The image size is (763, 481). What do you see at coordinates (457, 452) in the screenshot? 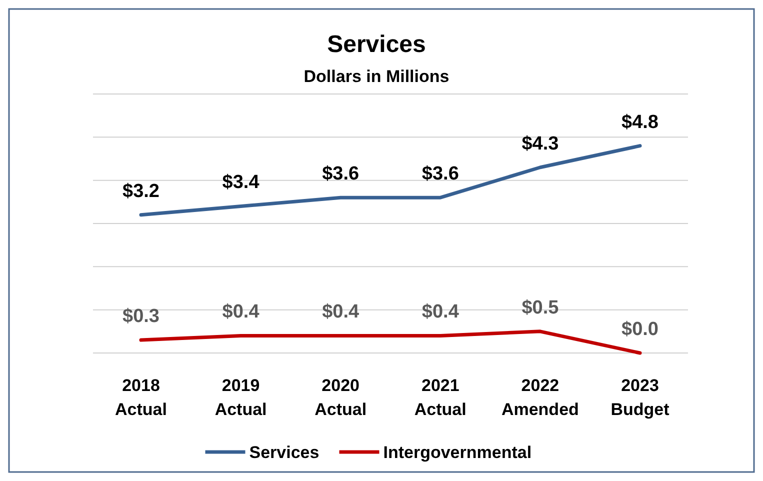
I see `legend-label: Intergovernmental` at bounding box center [457, 452].